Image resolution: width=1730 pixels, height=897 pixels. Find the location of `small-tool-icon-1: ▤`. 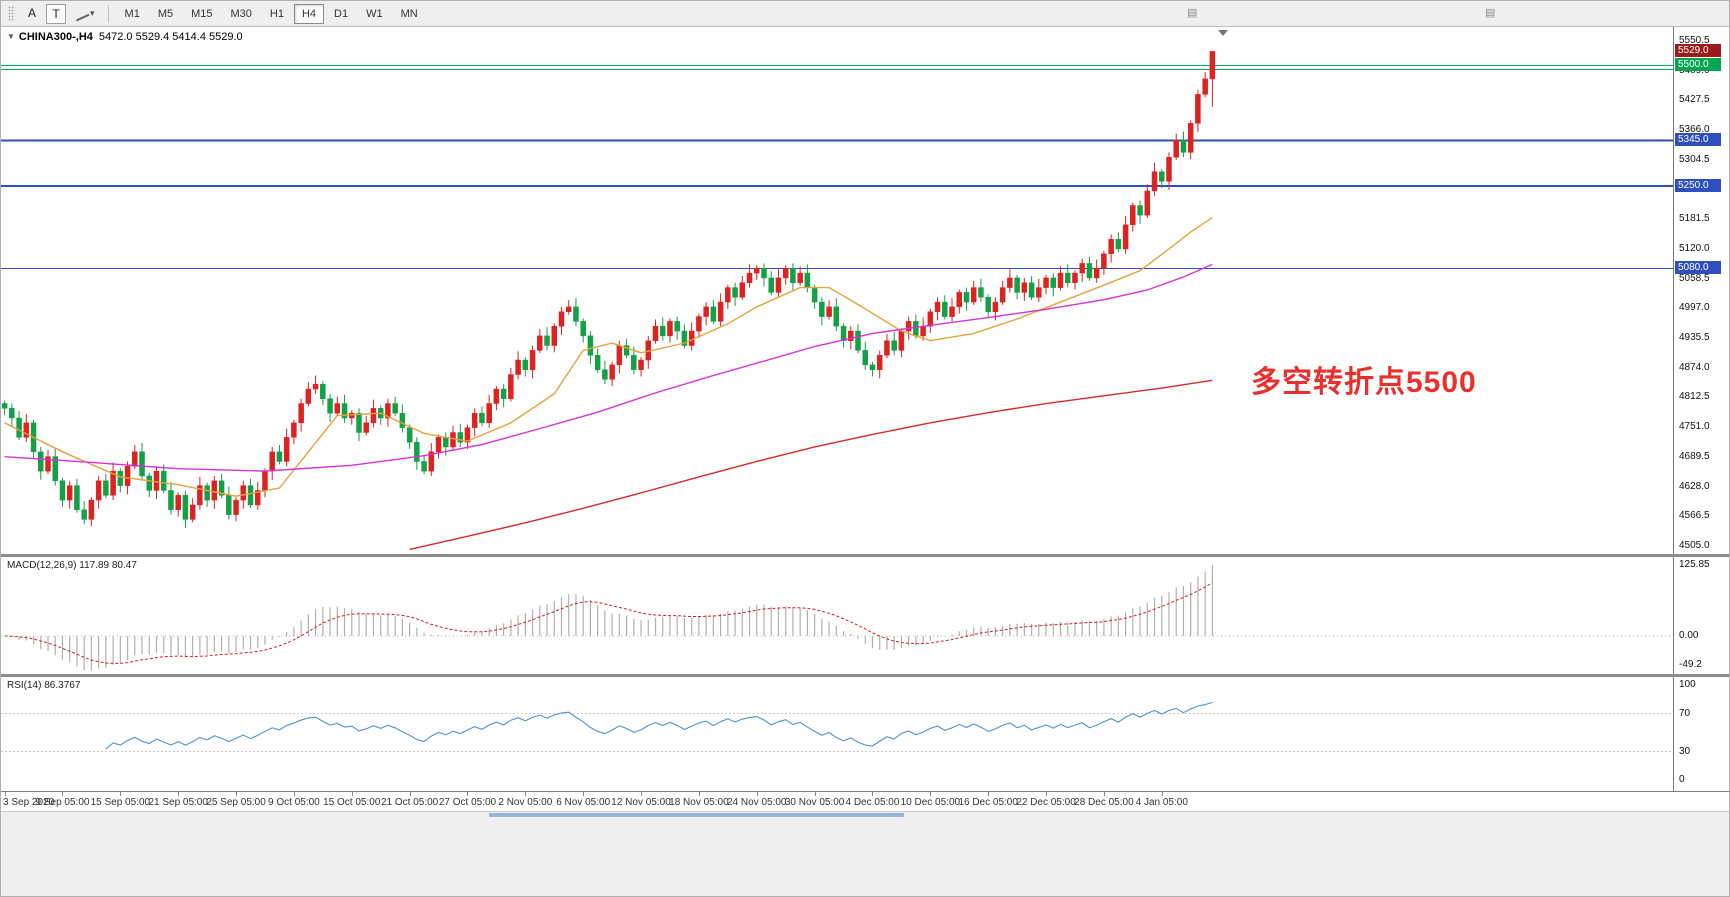

small-tool-icon-1: ▤ is located at coordinates (1192, 13).